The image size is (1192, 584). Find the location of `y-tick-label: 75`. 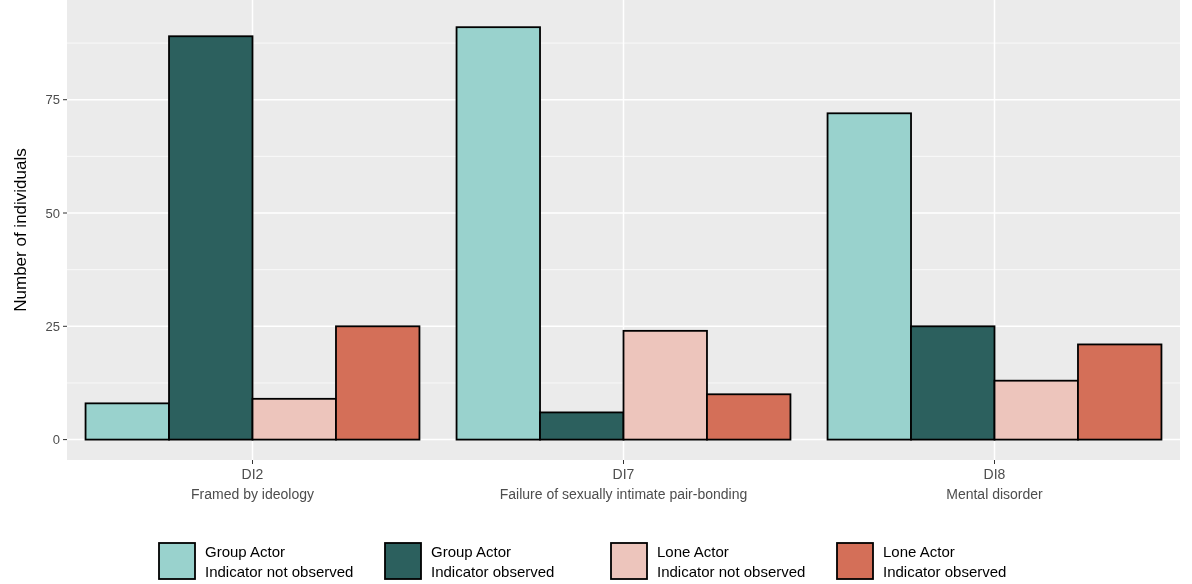

y-tick-label: 75 is located at coordinates (52, 100).